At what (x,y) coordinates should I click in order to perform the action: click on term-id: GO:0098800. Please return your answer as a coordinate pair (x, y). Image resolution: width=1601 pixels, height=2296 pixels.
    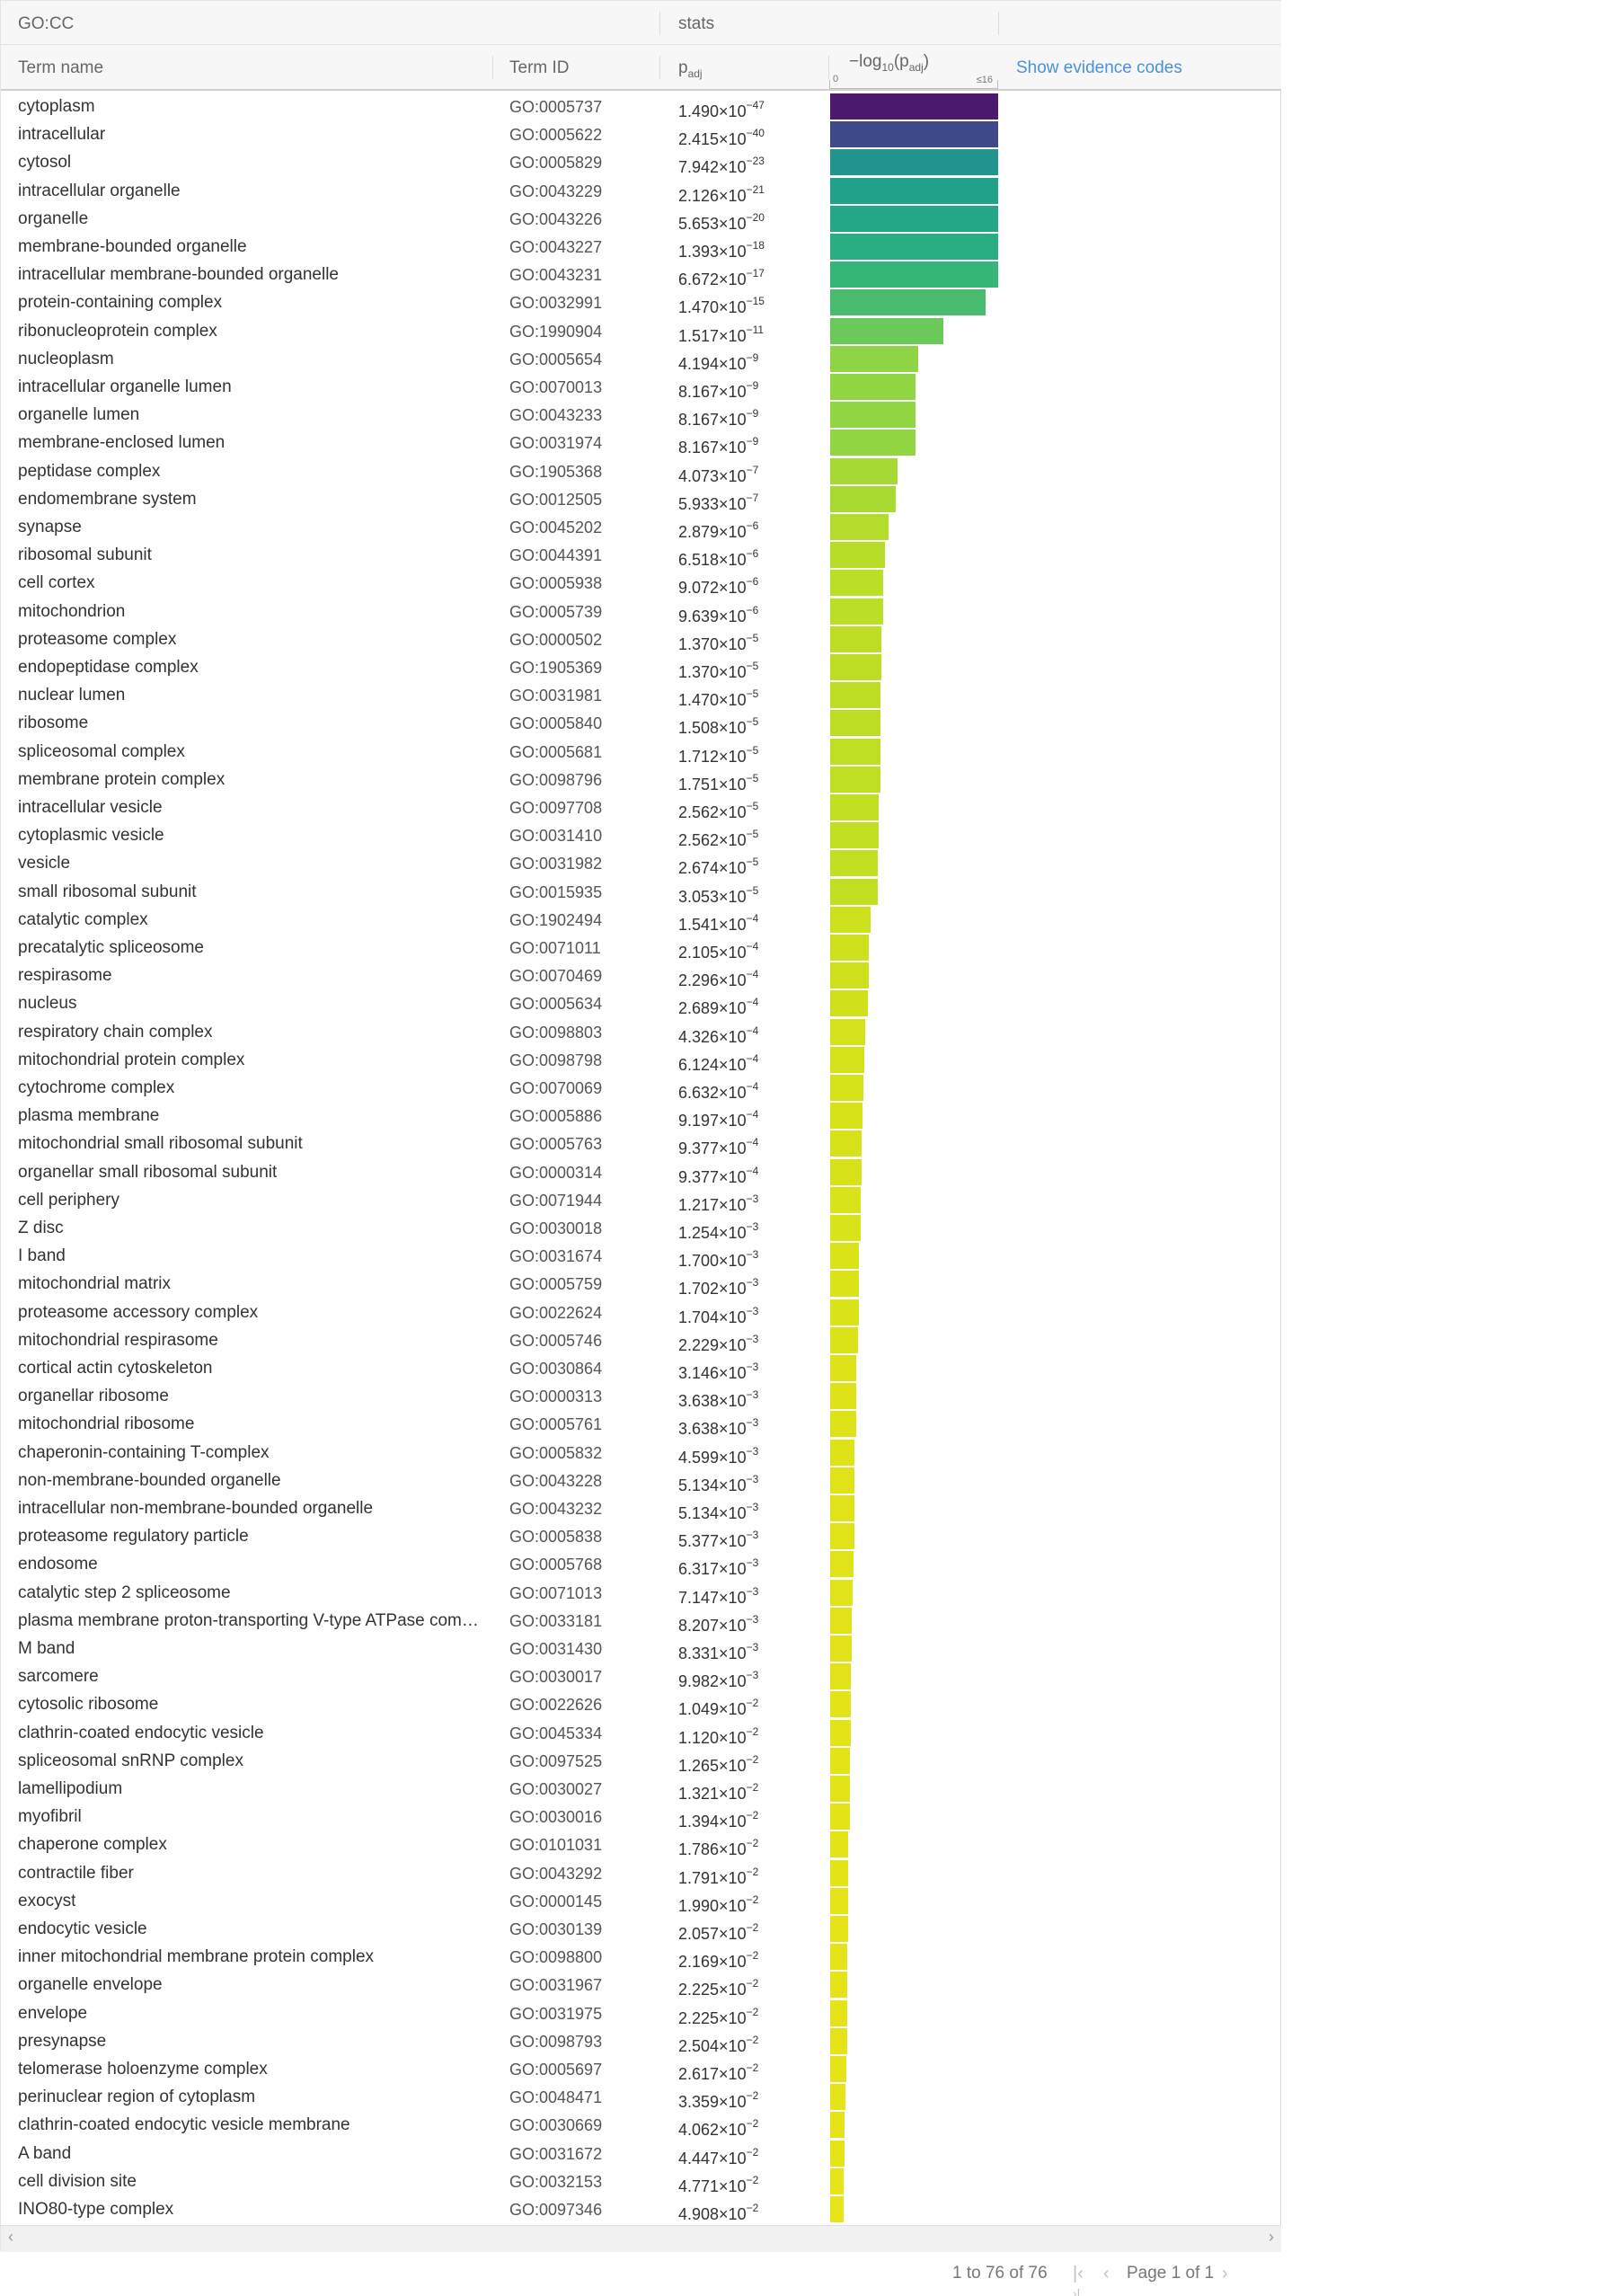
    Looking at the image, I should click on (556, 1957).